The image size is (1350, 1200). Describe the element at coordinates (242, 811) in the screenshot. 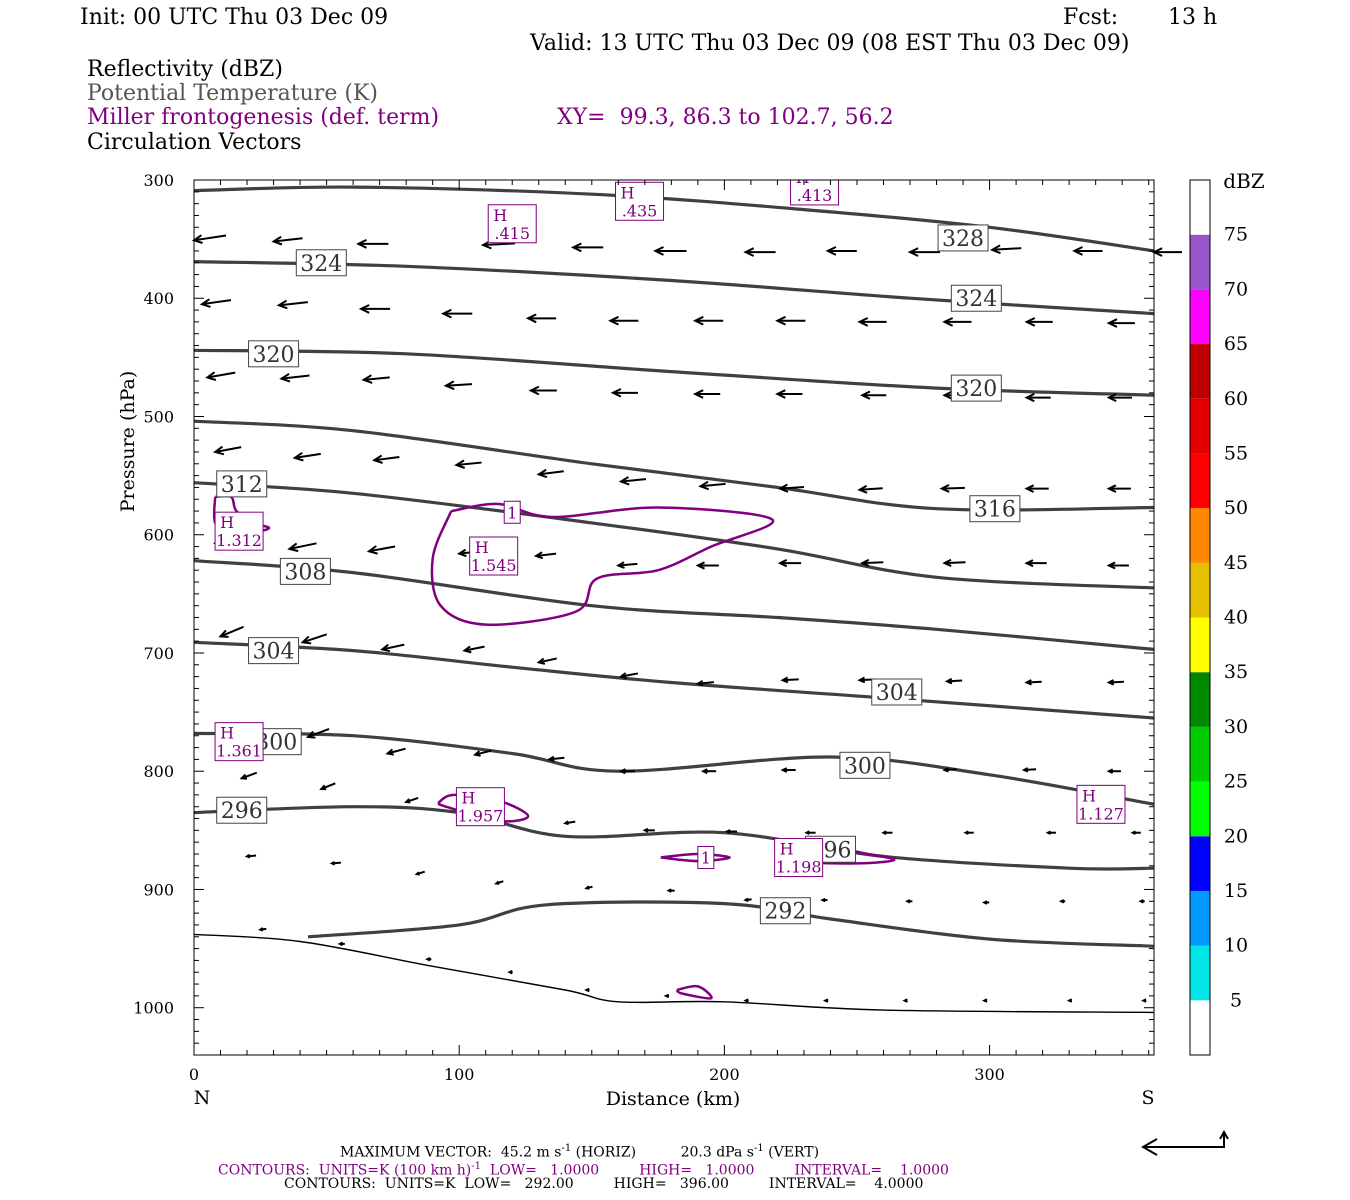

I see `theta-label-text: 296` at that location.